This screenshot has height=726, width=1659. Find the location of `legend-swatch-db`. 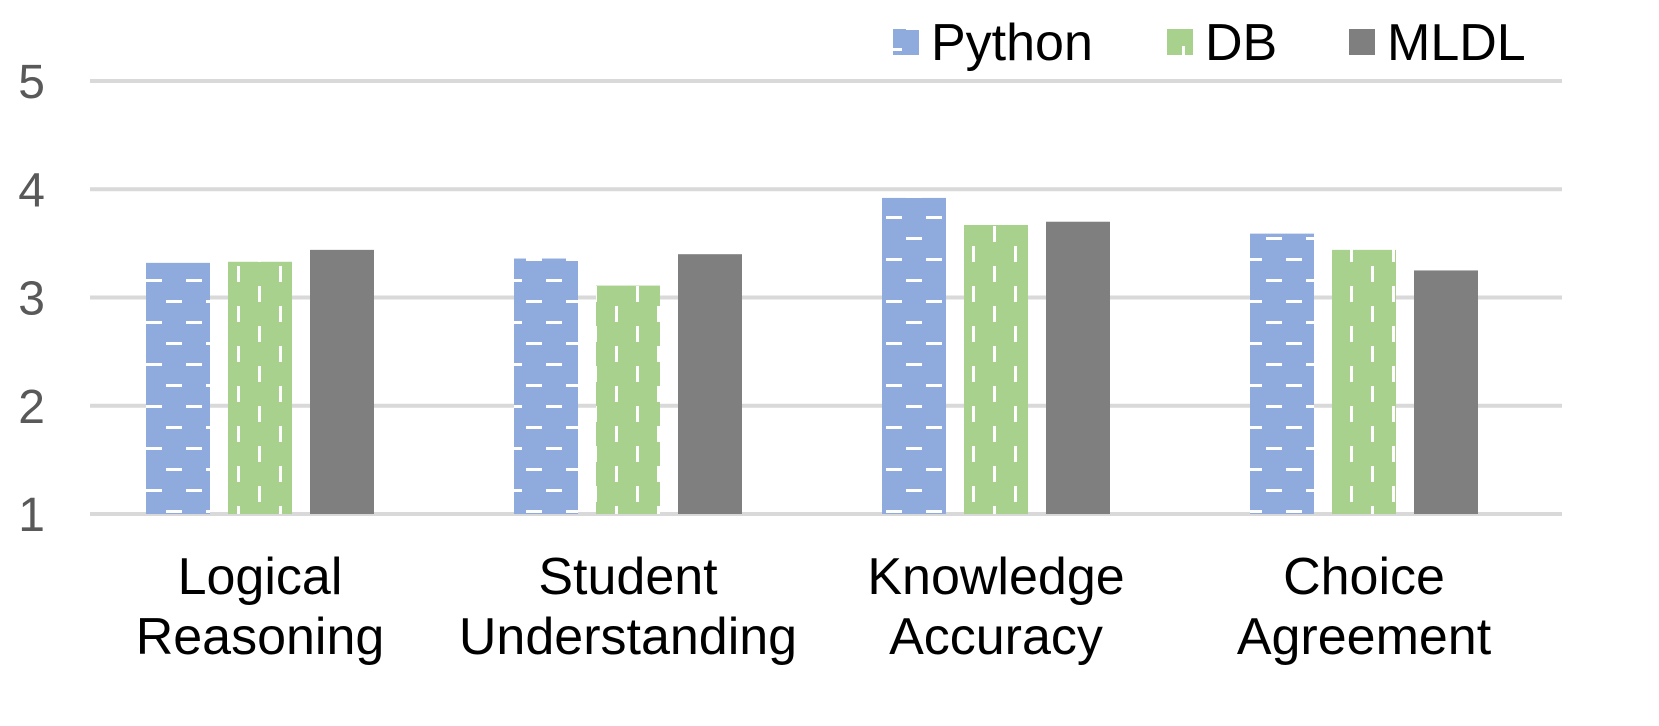

legend-swatch-db is located at coordinates (1180, 42).